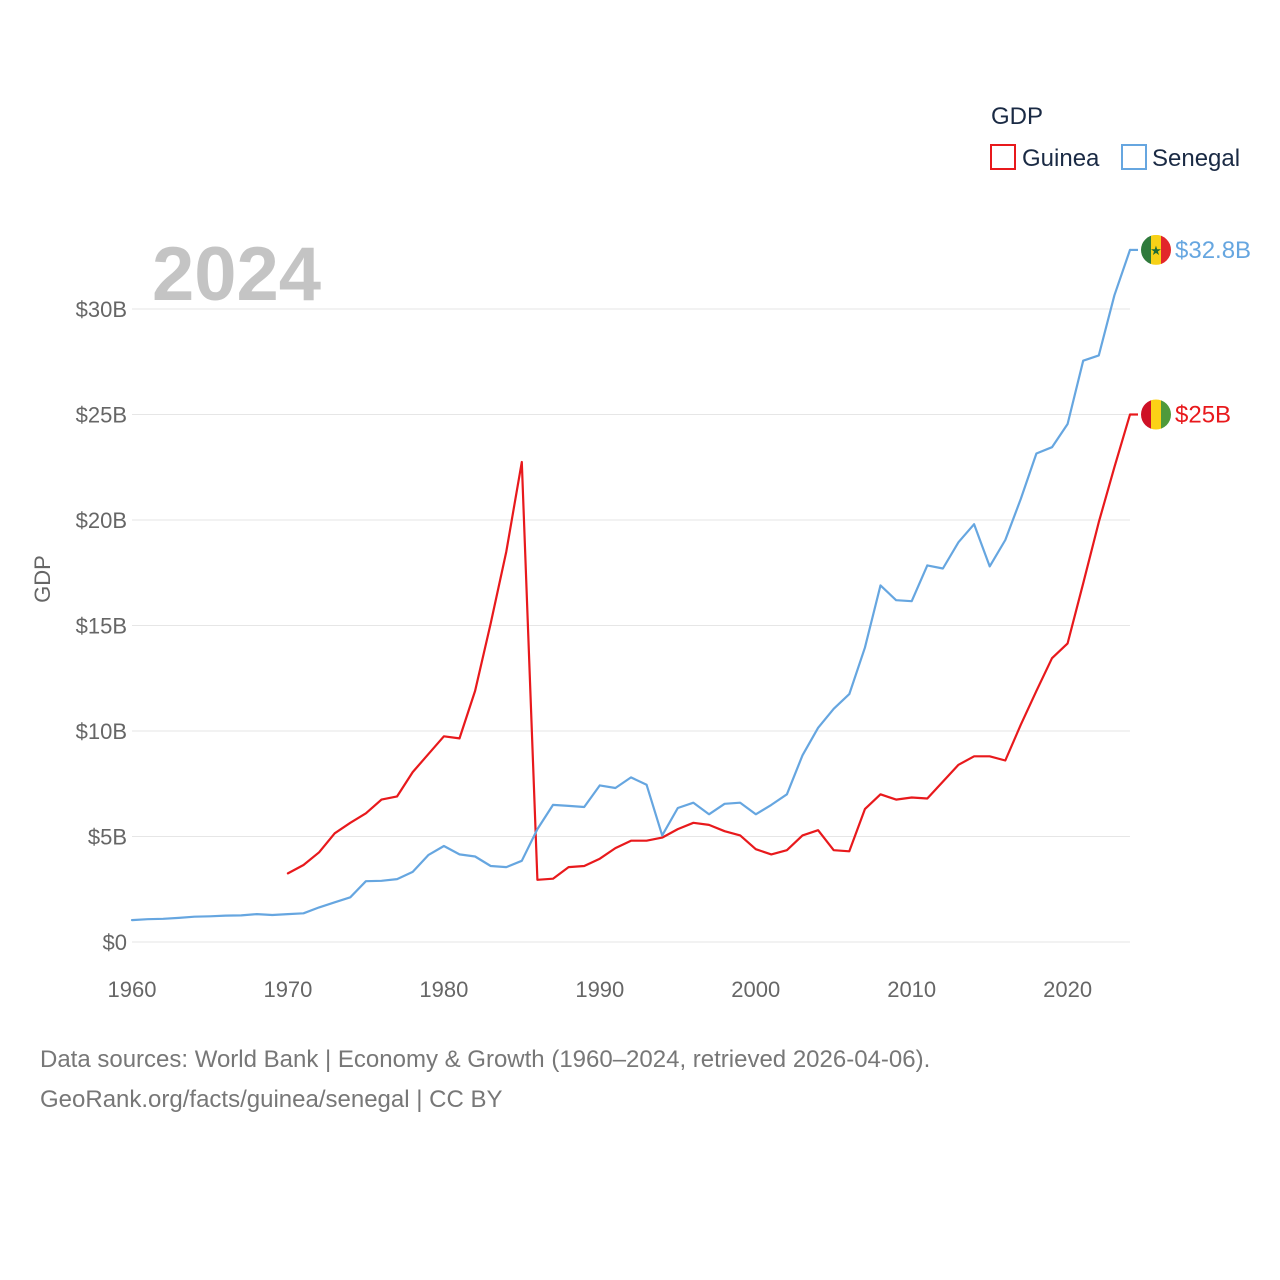 Image resolution: width=1280 pixels, height=1280 pixels. I want to click on y-tick-label: $25B, so click(101, 415).